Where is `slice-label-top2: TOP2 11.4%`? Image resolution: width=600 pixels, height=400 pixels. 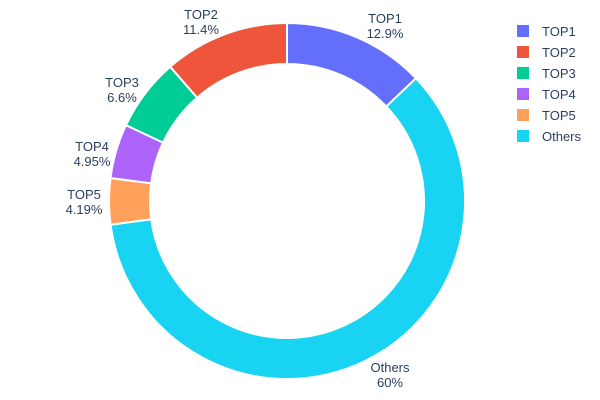 slice-label-top2: TOP2 11.4% is located at coordinates (201, 22).